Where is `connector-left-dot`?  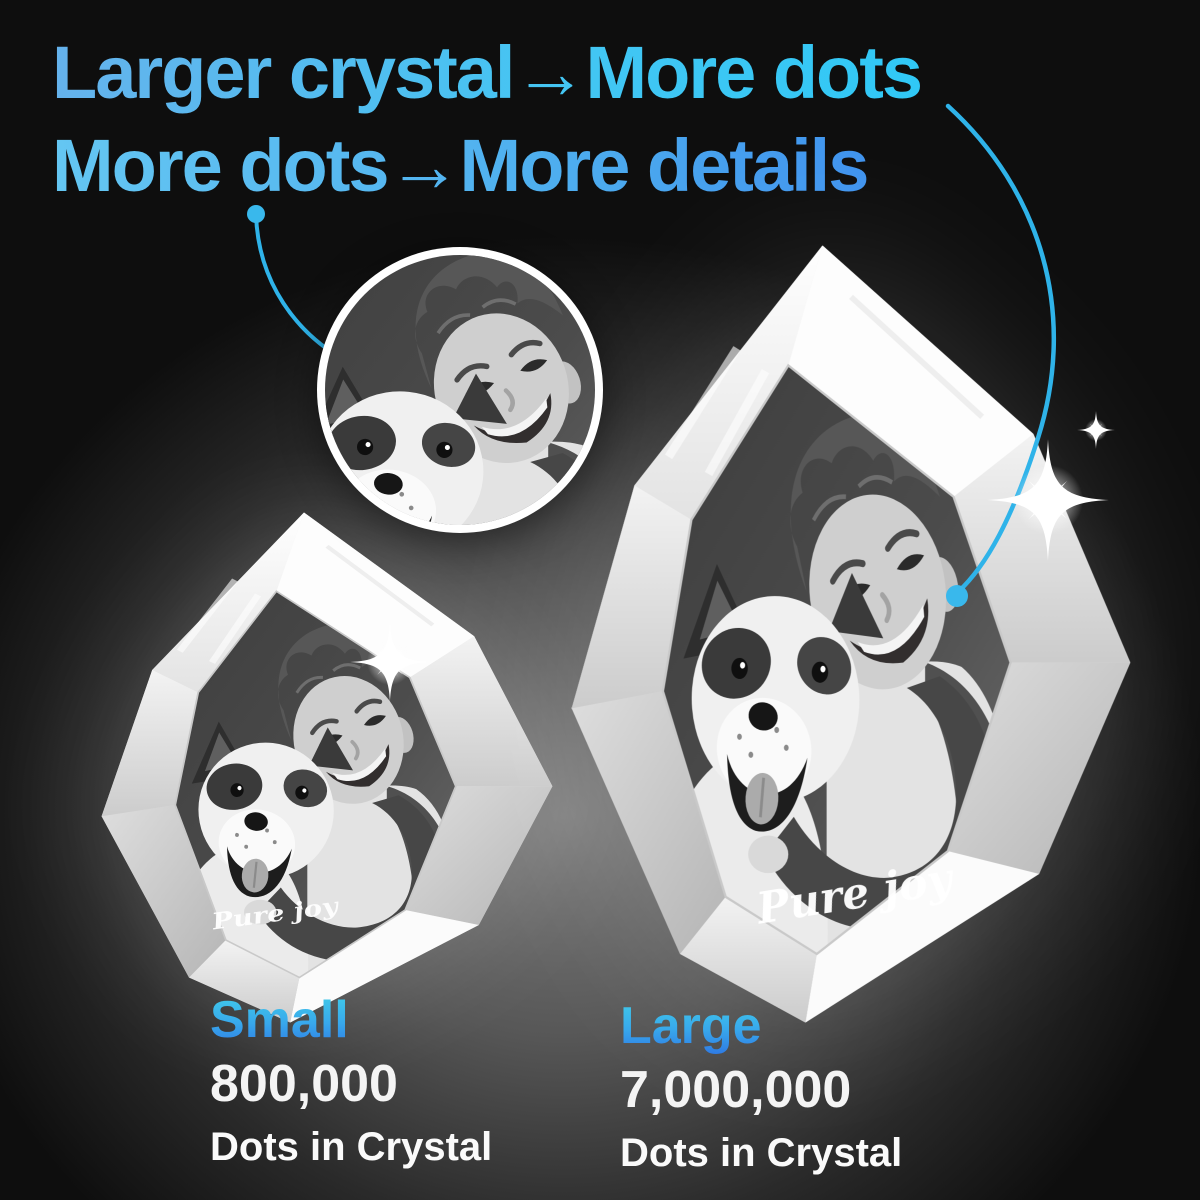
connector-left-dot is located at coordinates (256, 214).